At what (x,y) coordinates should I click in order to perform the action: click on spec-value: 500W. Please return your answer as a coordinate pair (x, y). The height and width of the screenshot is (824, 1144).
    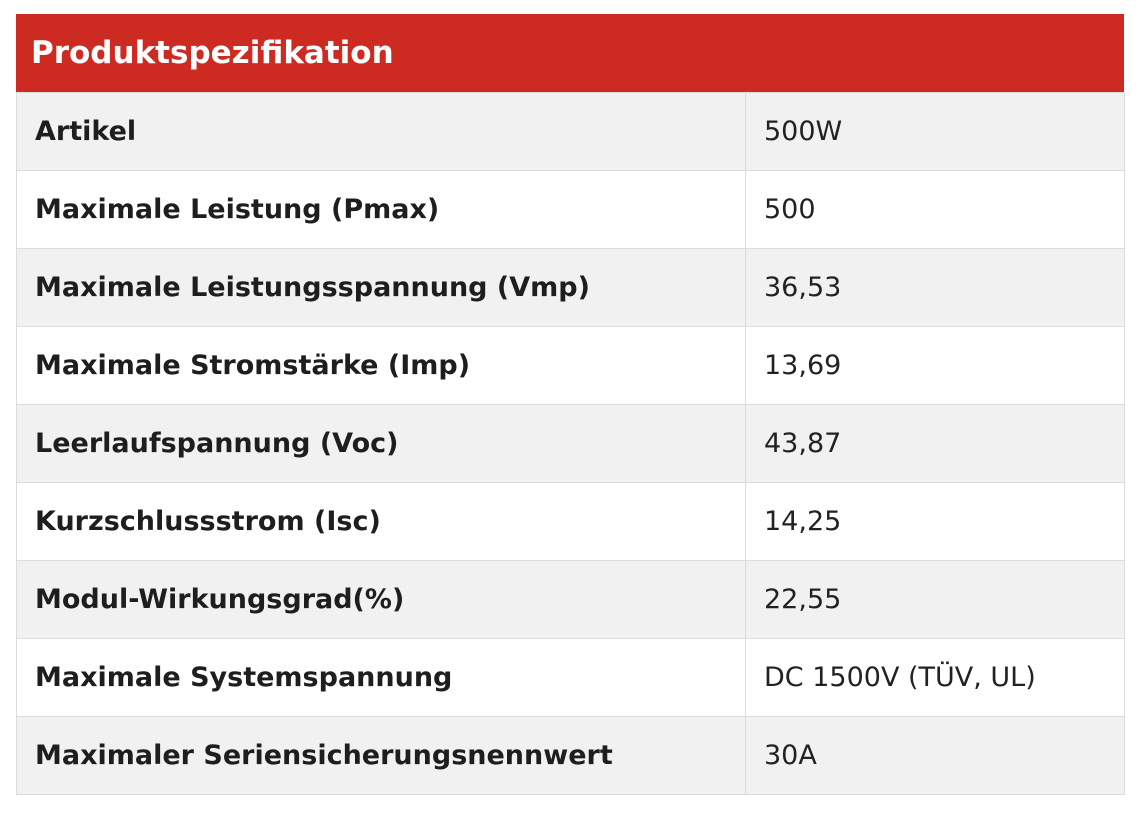
    Looking at the image, I should click on (935, 131).